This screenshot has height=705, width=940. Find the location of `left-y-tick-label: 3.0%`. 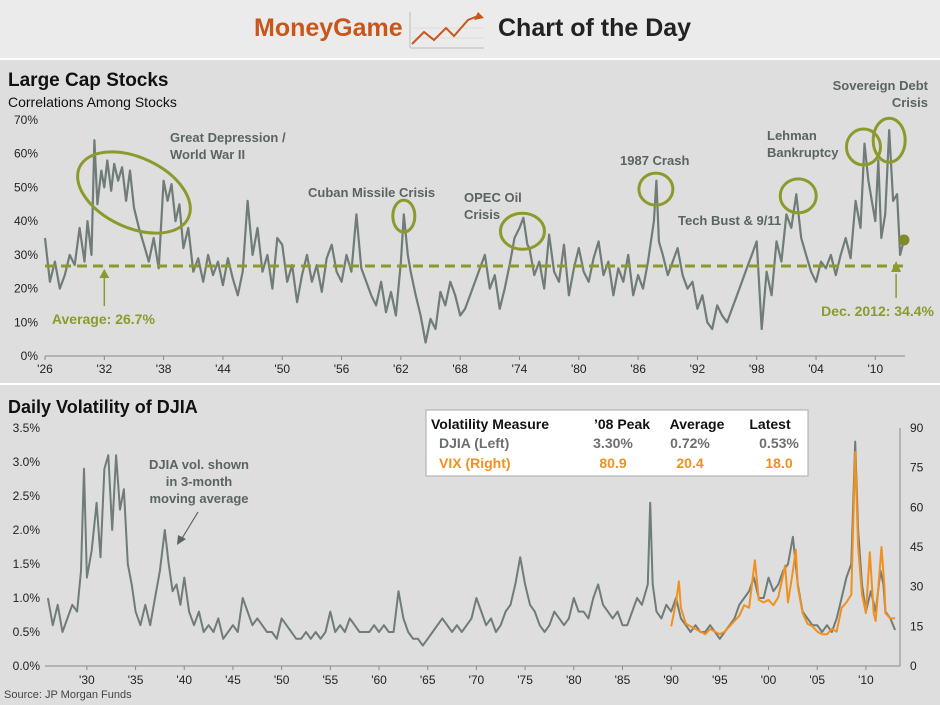

left-y-tick-label: 3.0% is located at coordinates (27, 462).